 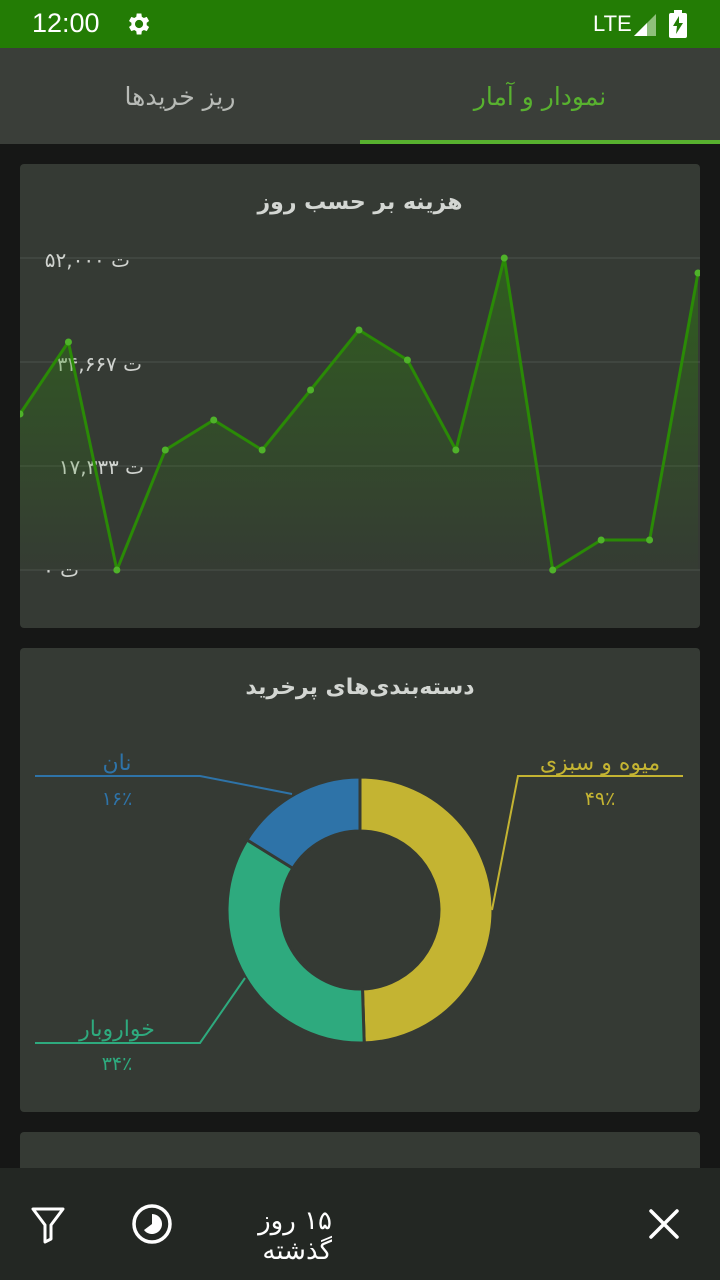 I want to click on tab-bar: نمودار و آمار ریز خریدها, so click(x=360, y=96).